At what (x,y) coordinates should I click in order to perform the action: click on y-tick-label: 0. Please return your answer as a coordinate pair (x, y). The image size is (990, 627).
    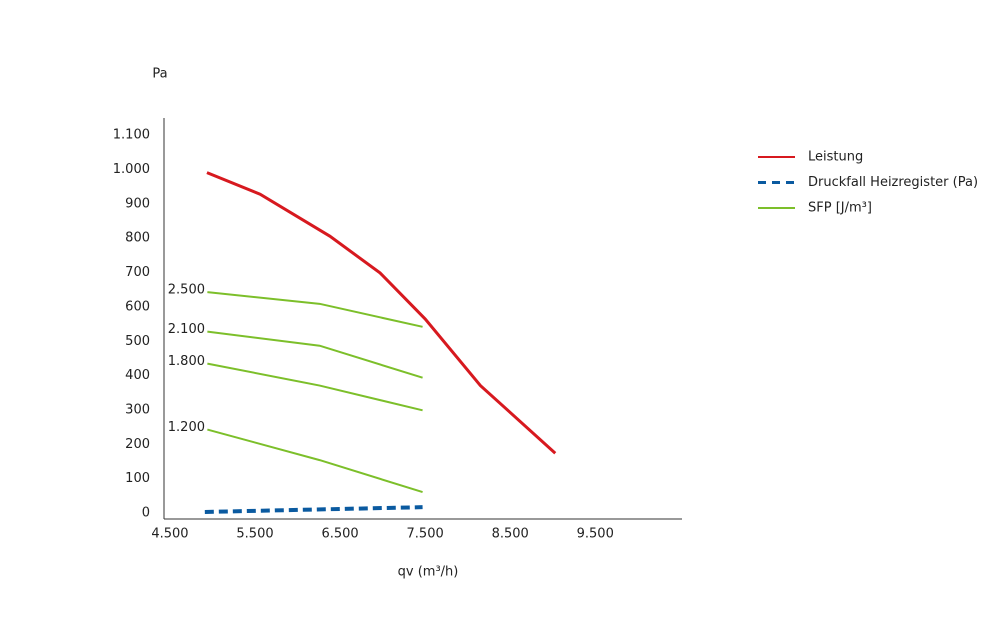
    Looking at the image, I should click on (146, 513).